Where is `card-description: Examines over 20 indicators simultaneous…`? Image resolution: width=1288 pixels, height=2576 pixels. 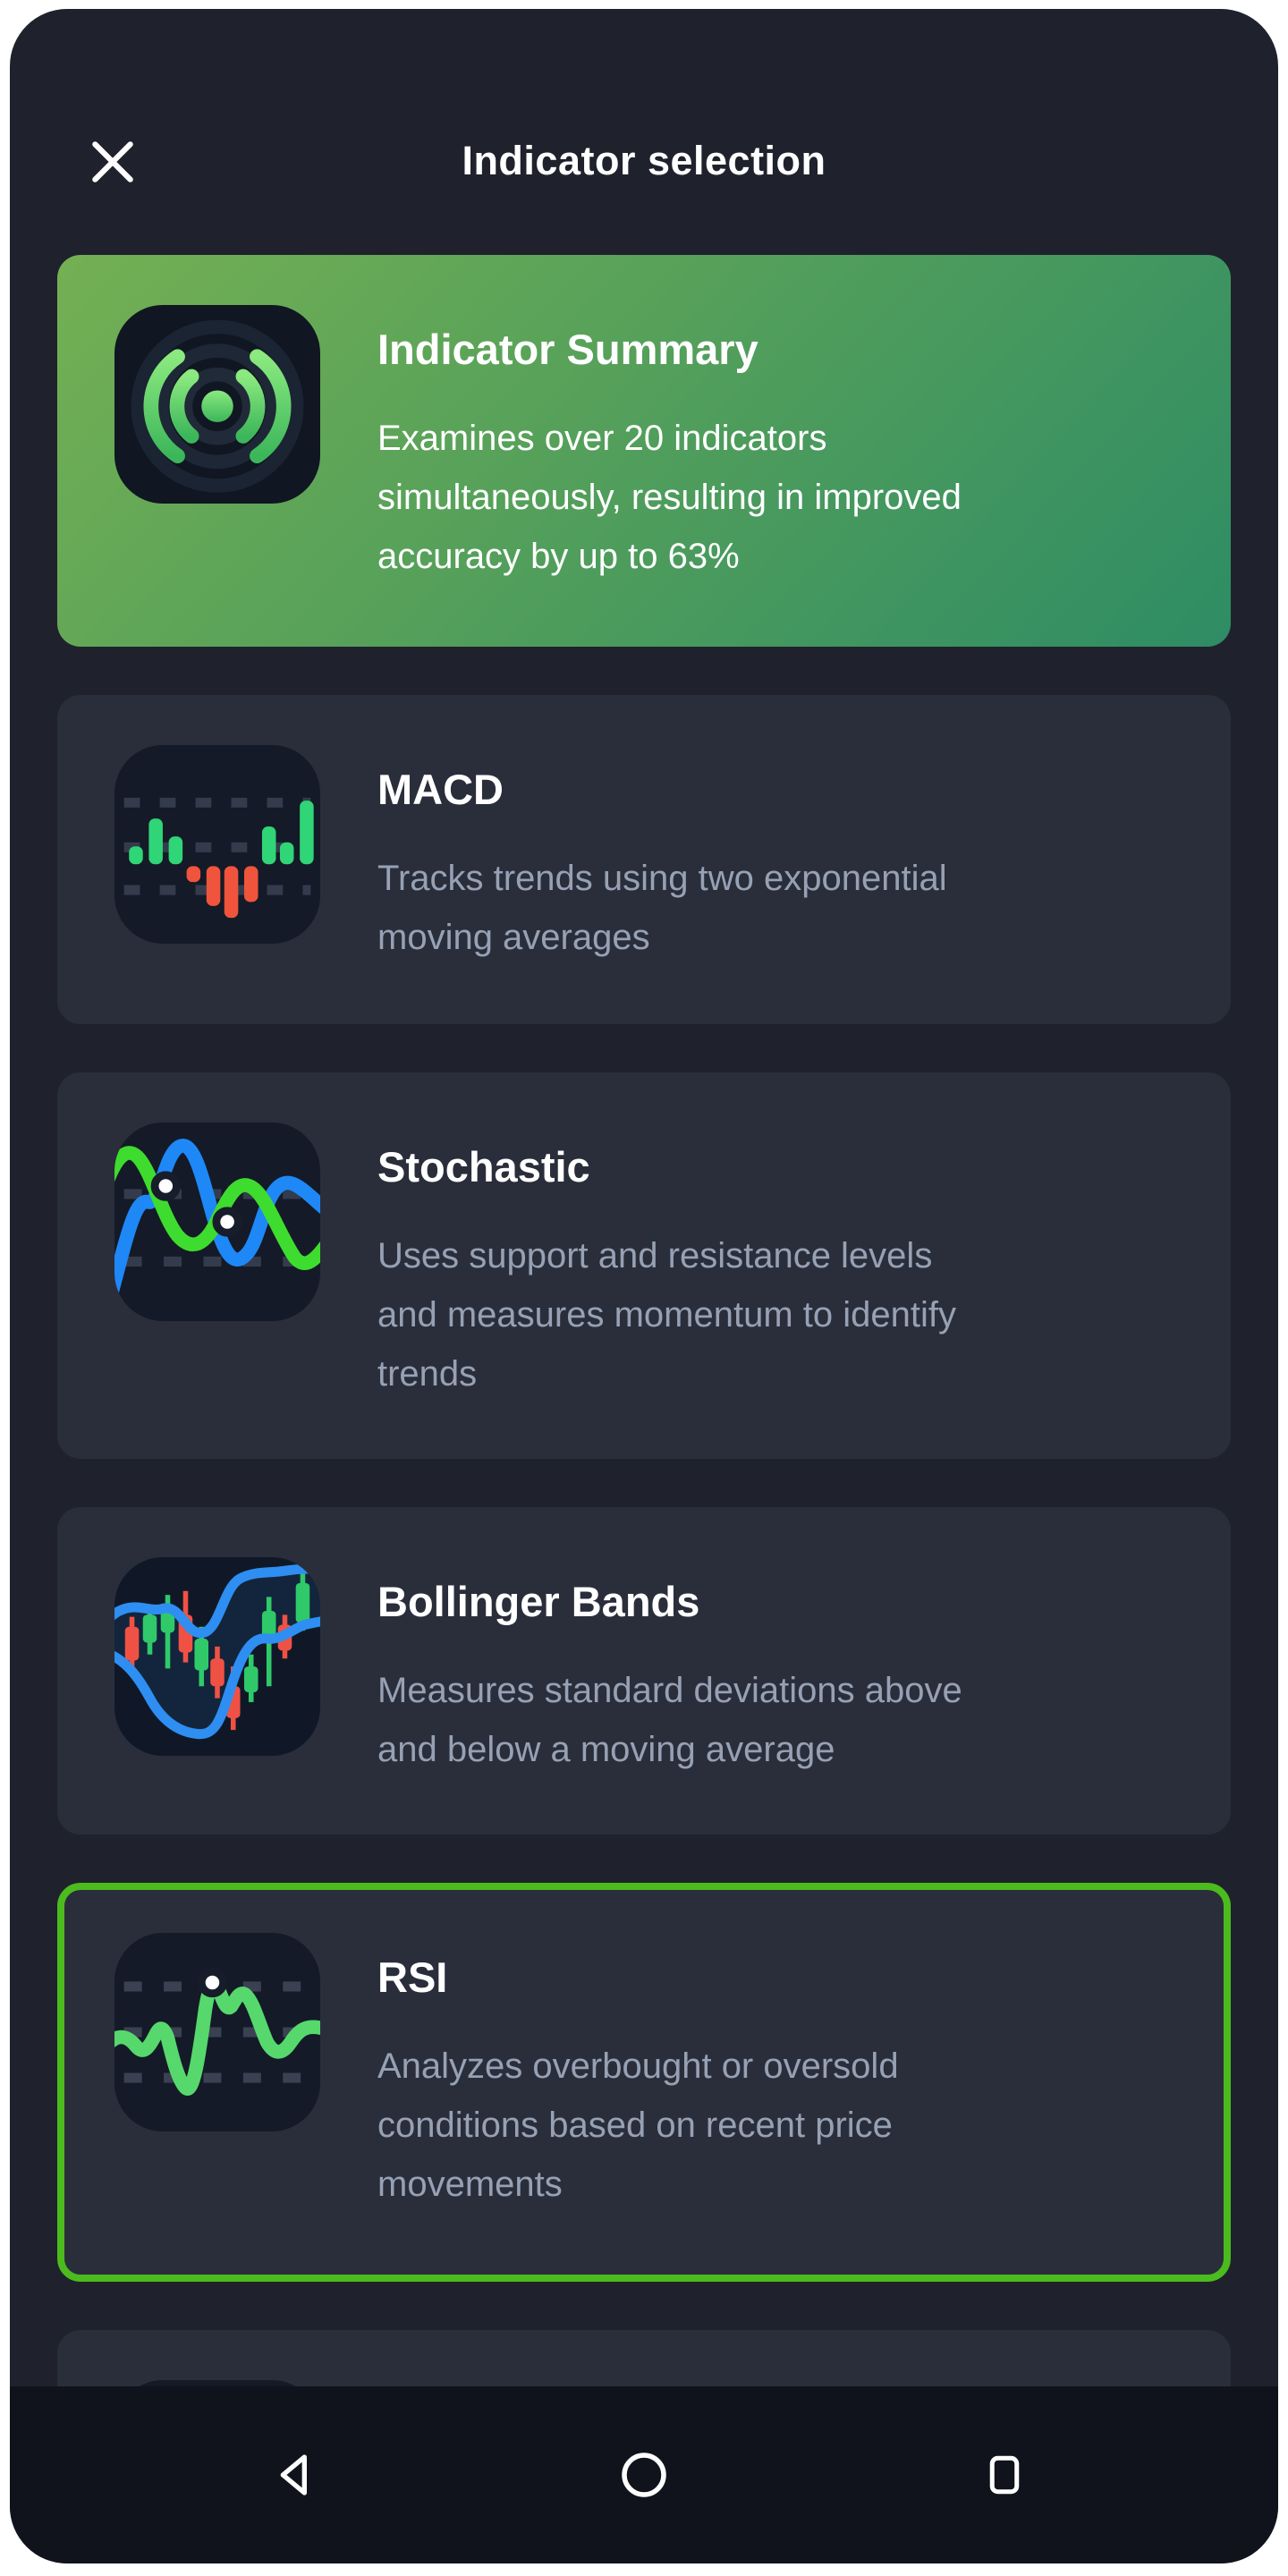 card-description: Examines over 20 indicators simultaneous… is located at coordinates (669, 497).